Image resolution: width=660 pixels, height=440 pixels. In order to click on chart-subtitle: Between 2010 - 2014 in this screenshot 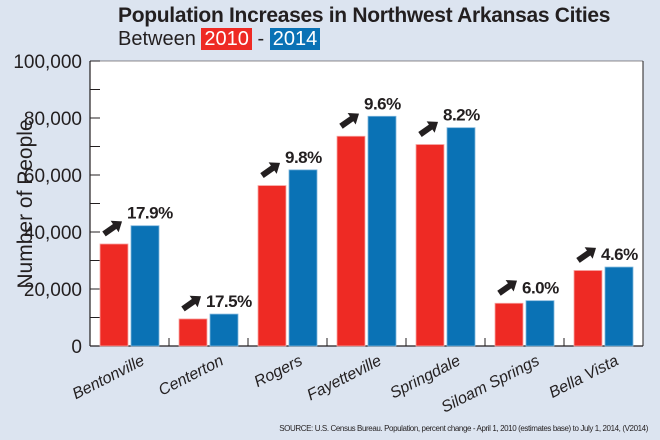, I will do `click(219, 39)`.